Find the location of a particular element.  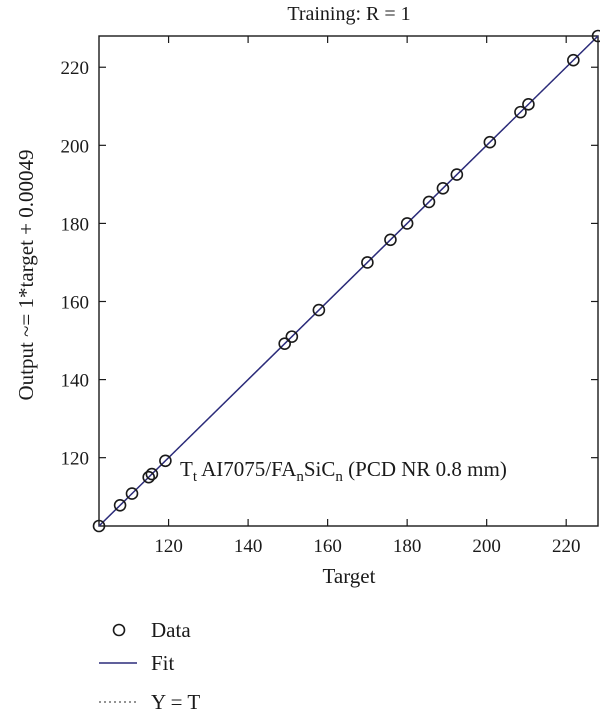

y-tick-label: 220 is located at coordinates (75, 68).